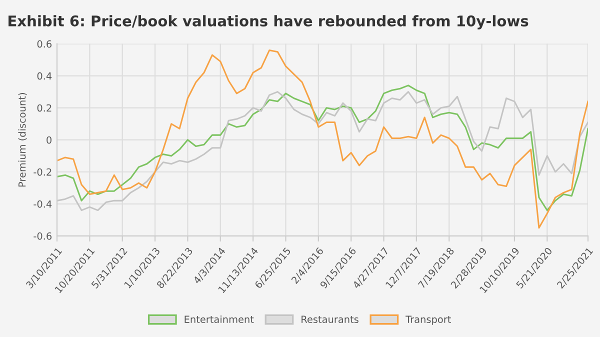 The image size is (600, 337). What do you see at coordinates (428, 320) in the screenshot?
I see `legend-label: Transport` at bounding box center [428, 320].